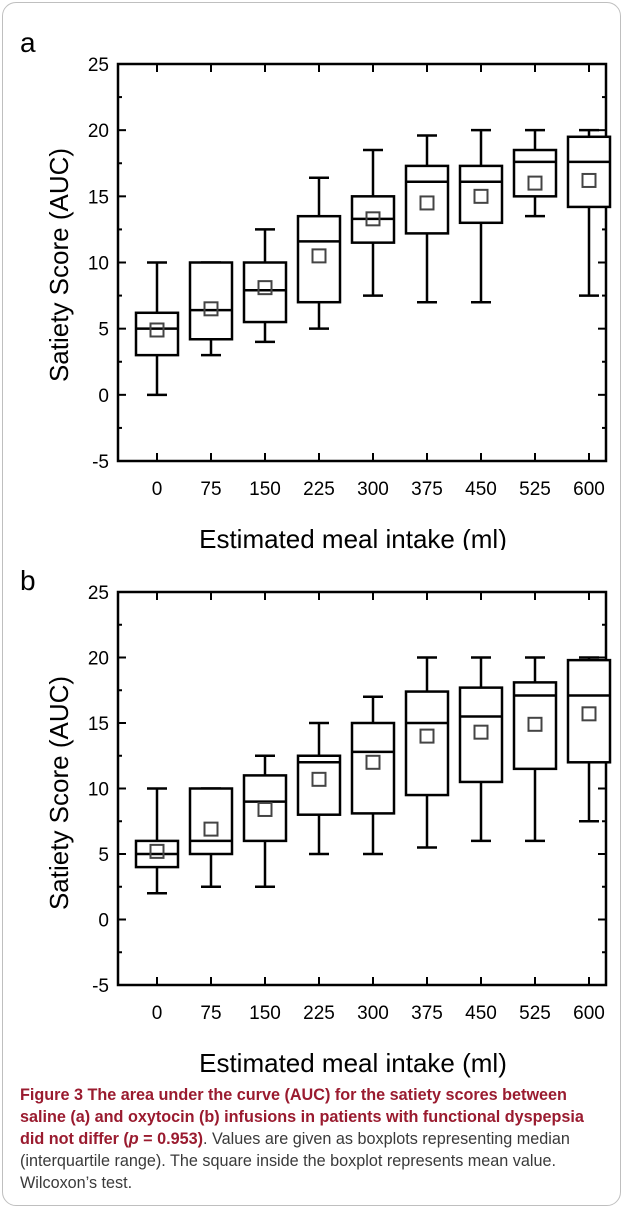 This screenshot has height=1211, width=625. Describe the element at coordinates (98, 131) in the screenshot. I see `y-tick-label-a: 20` at that location.